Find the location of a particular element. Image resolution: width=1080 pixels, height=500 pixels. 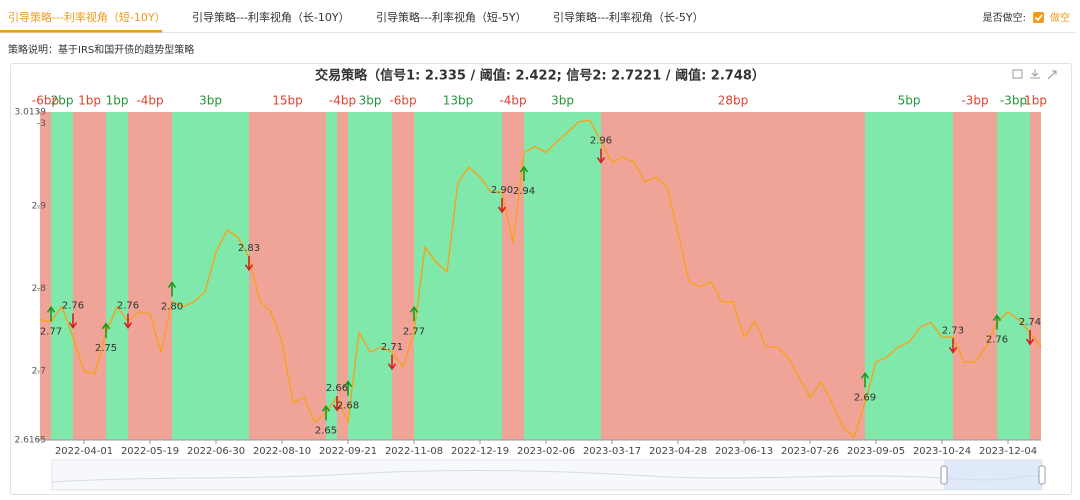

region-label: 2bp is located at coordinates (62, 101).